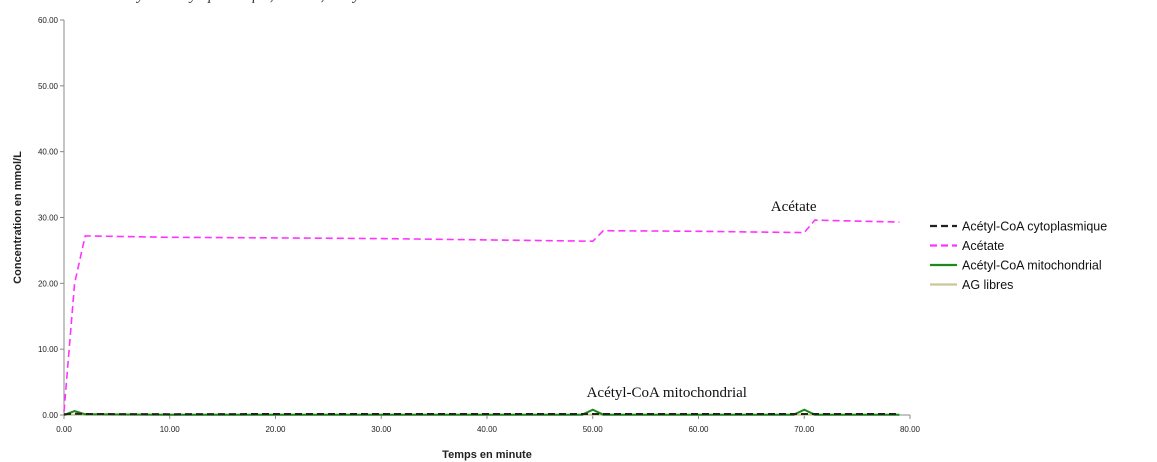  Describe the element at coordinates (910, 429) in the screenshot. I see `x-tick-label: 80.00` at that location.